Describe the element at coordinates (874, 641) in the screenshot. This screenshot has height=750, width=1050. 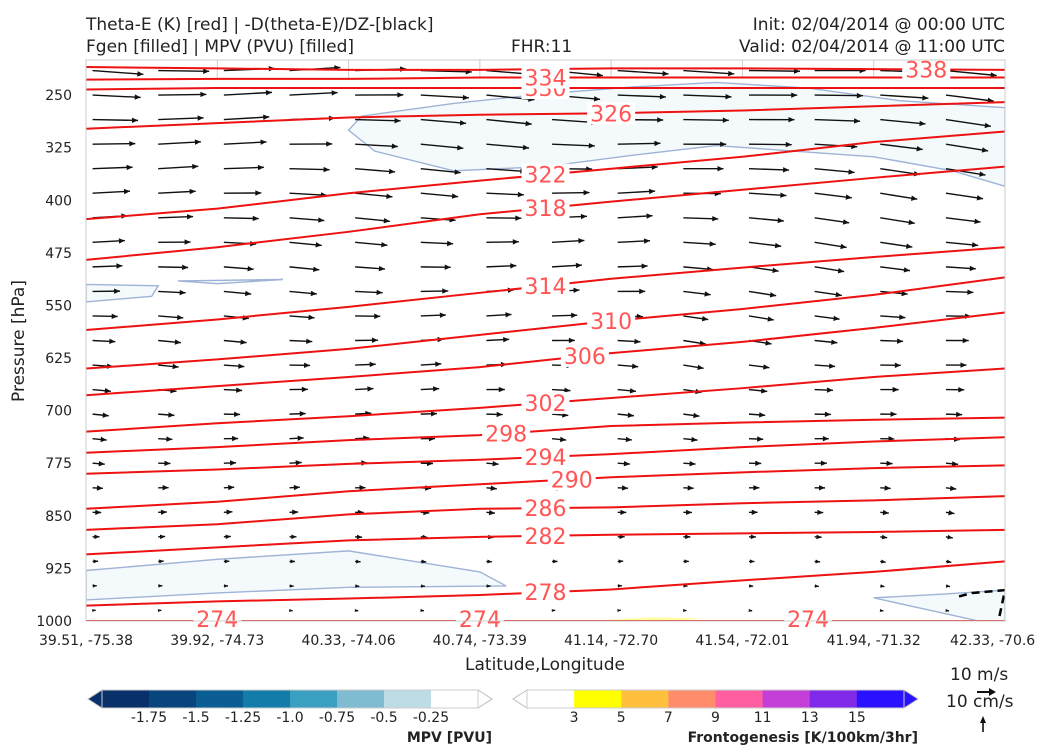
I see `x-tick-label: 41.94, -71.32` at that location.